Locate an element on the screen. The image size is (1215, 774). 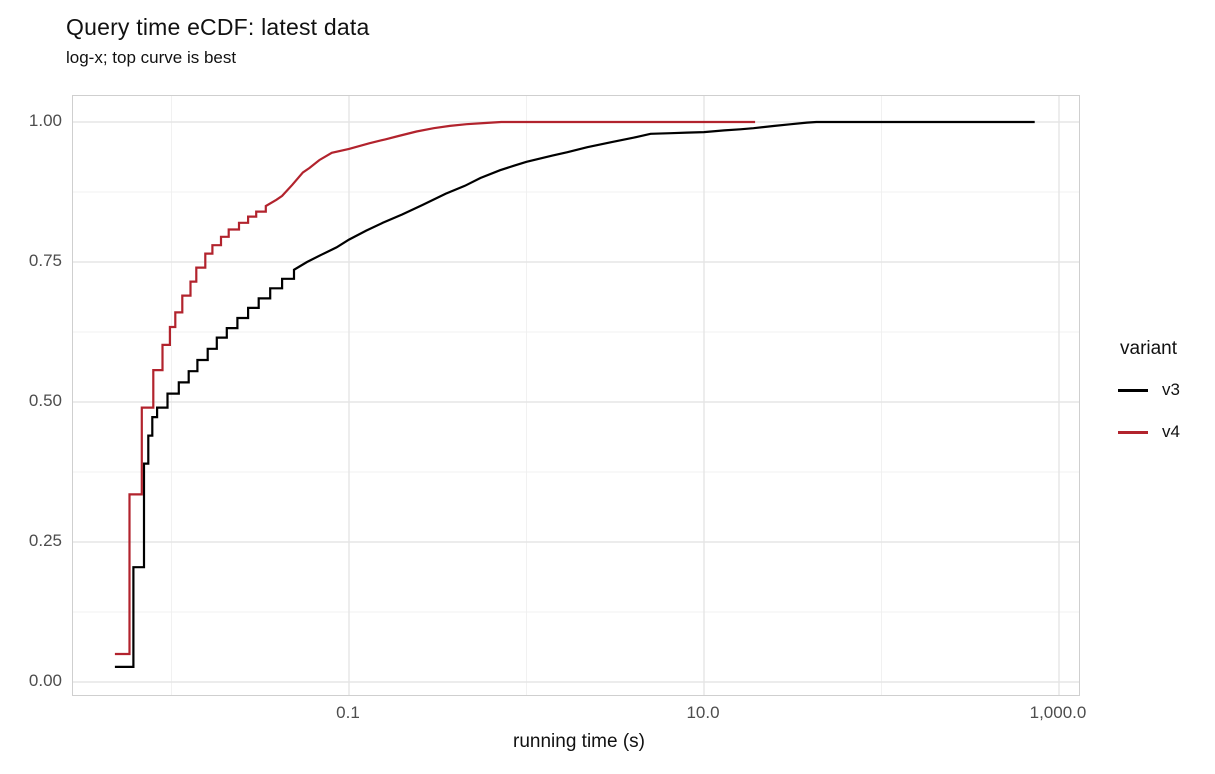
y-tick-label-0.00: 0.00 is located at coordinates (45, 680).